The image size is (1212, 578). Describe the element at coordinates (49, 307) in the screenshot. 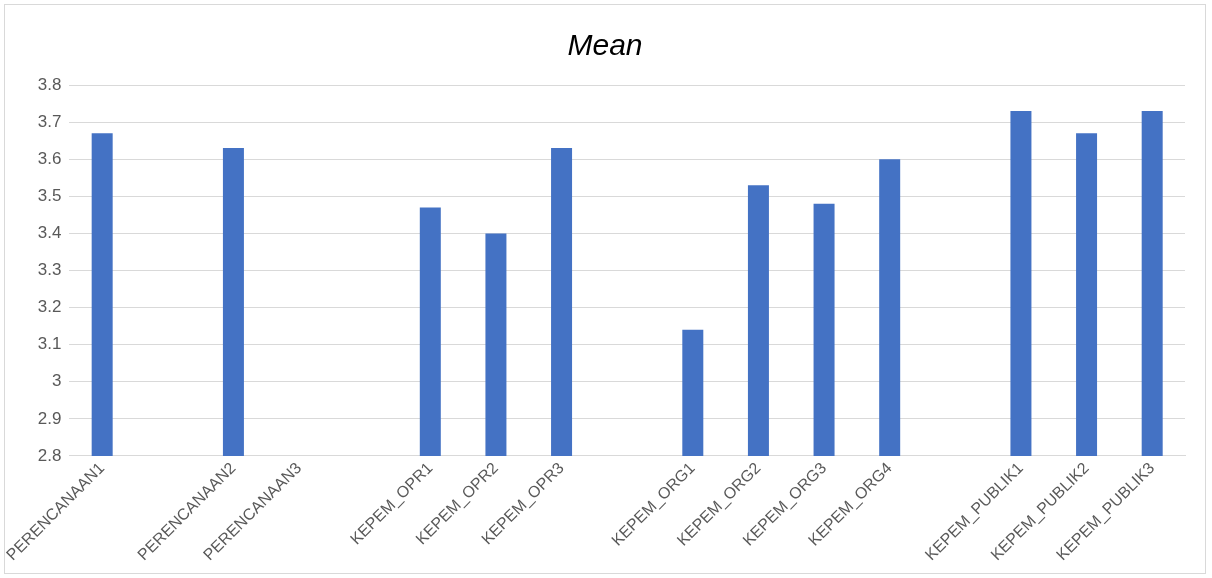

I see `y-tick-label: 3.2` at that location.